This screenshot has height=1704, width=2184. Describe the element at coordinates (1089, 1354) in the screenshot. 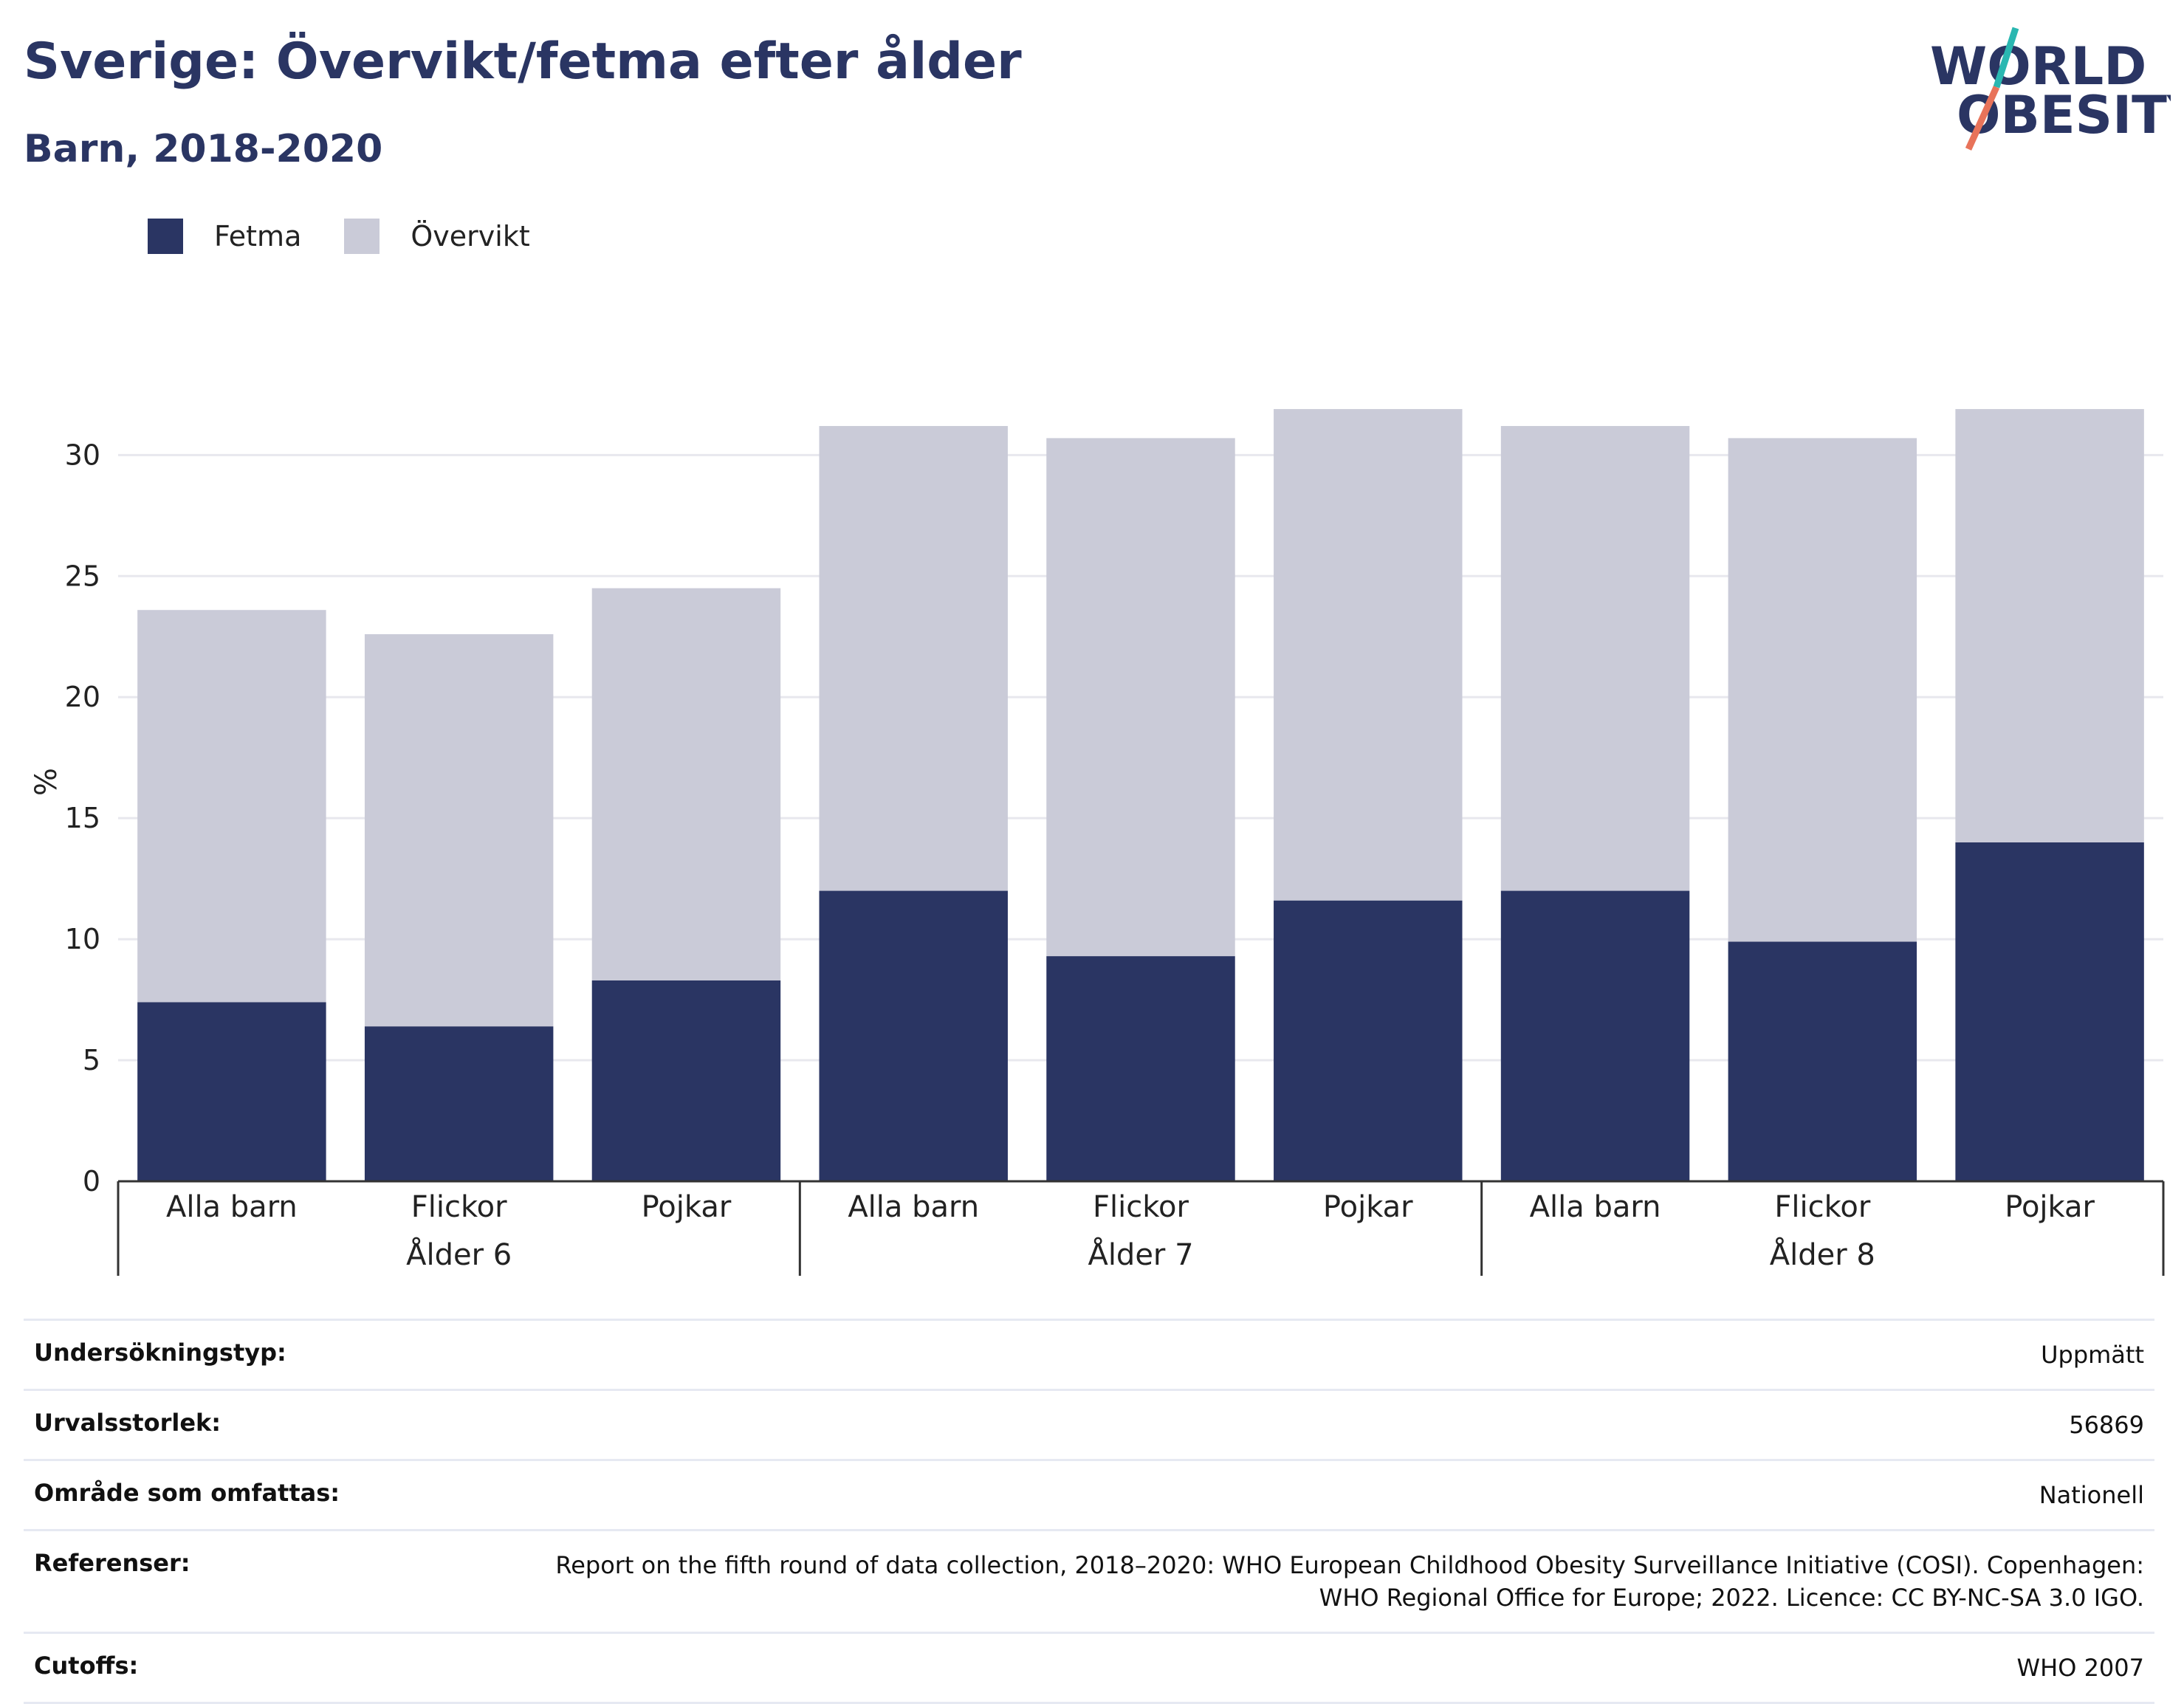

I see `info-row-survey-type: Undersökningstyp: Uppmätt` at that location.